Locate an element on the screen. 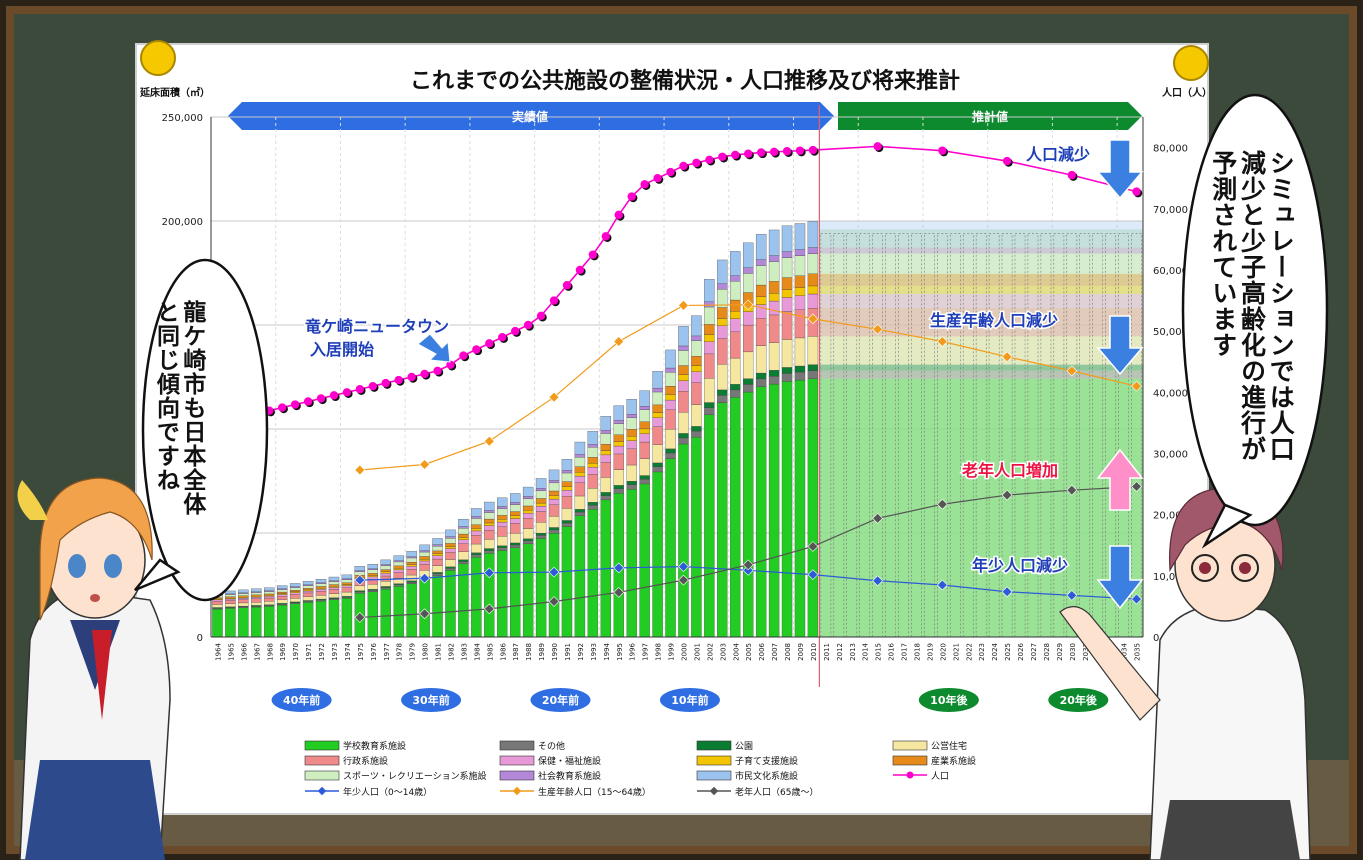 This screenshot has height=860, width=1363. era-pill is located at coordinates (560, 700).